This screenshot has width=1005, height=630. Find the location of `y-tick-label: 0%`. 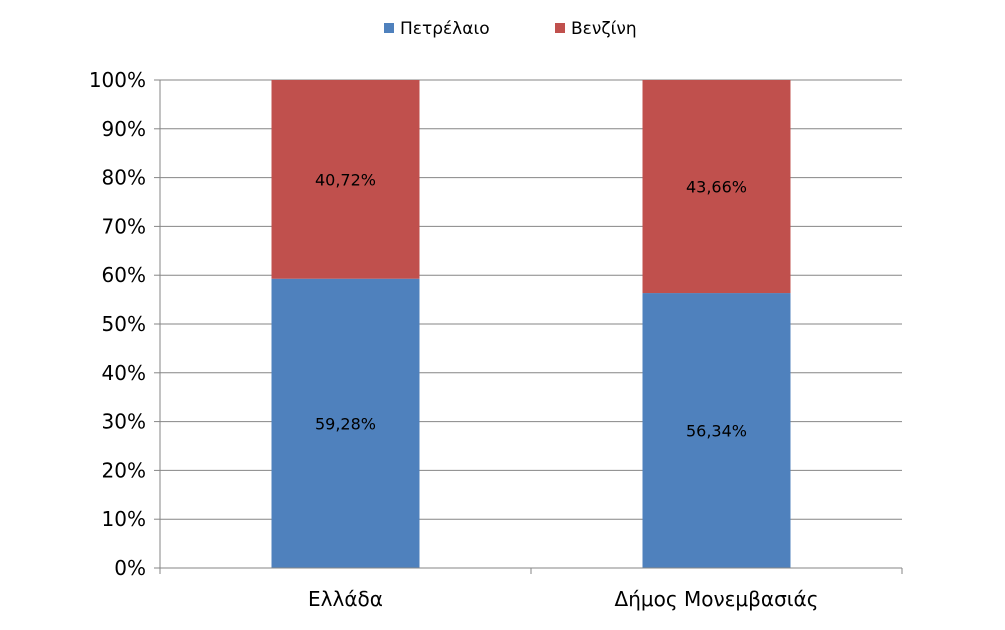

y-tick-label: 0% is located at coordinates (130, 568).